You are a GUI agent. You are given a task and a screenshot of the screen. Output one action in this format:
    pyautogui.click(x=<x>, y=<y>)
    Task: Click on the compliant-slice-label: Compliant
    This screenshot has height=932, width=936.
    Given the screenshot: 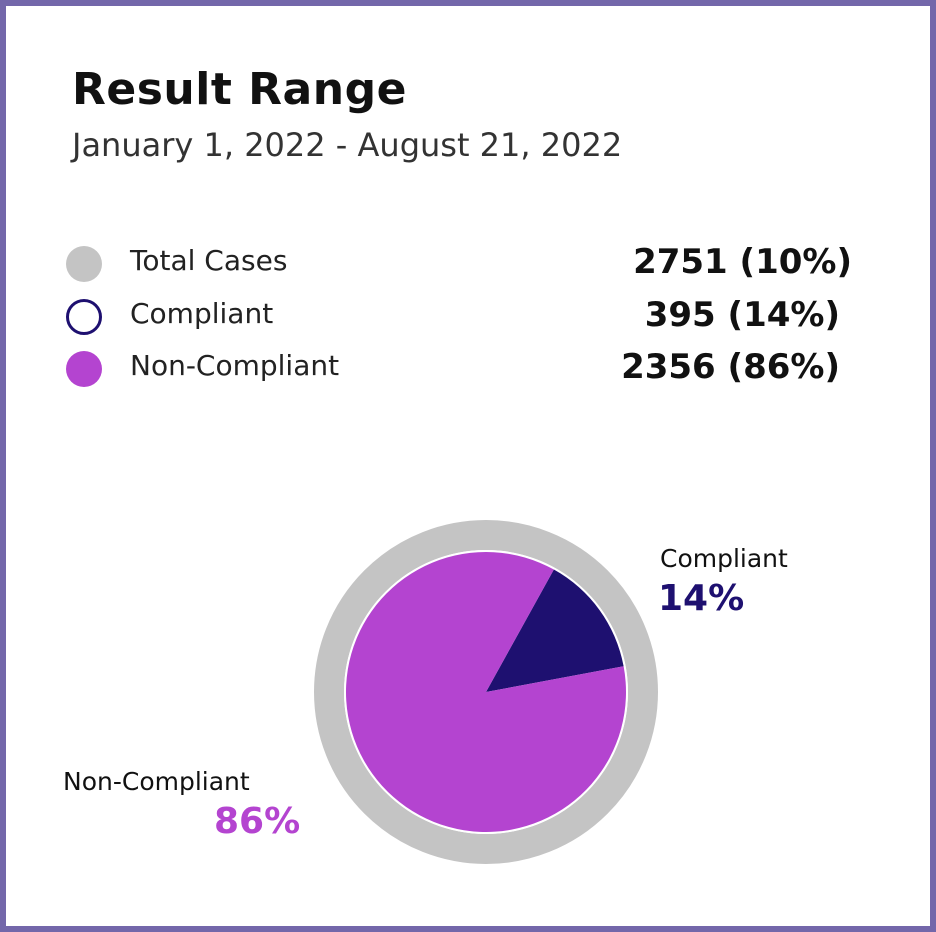 What is the action you would take?
    pyautogui.click(x=724, y=558)
    